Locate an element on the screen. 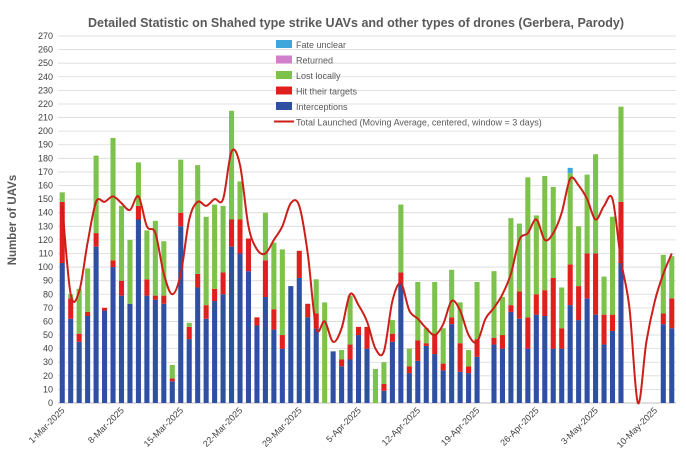 Image resolution: width=686 pixels, height=465 pixels. y-tick-label: 260 is located at coordinates (45, 50).